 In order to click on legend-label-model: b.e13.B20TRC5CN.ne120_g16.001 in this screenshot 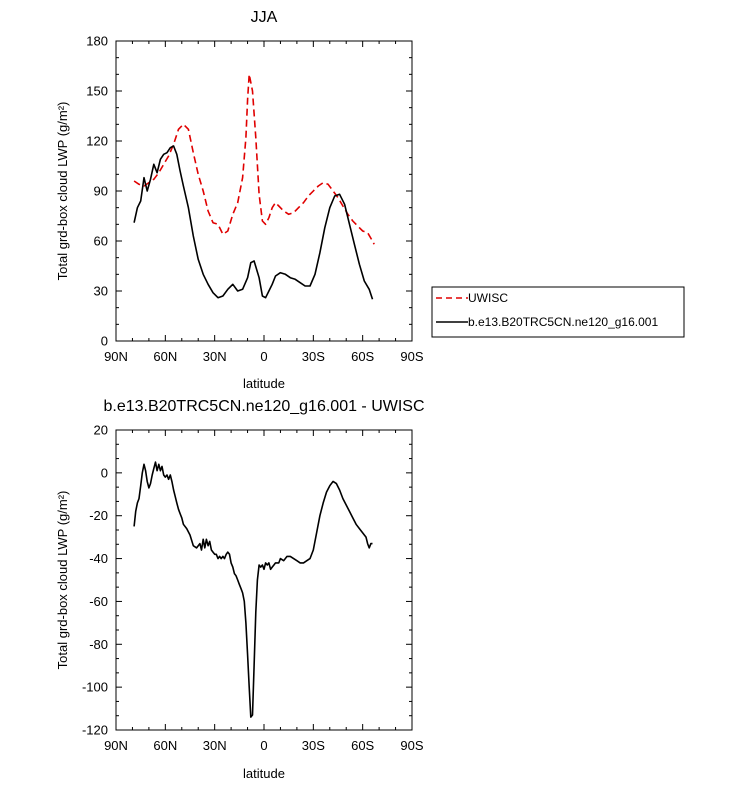, I will do `click(563, 322)`.